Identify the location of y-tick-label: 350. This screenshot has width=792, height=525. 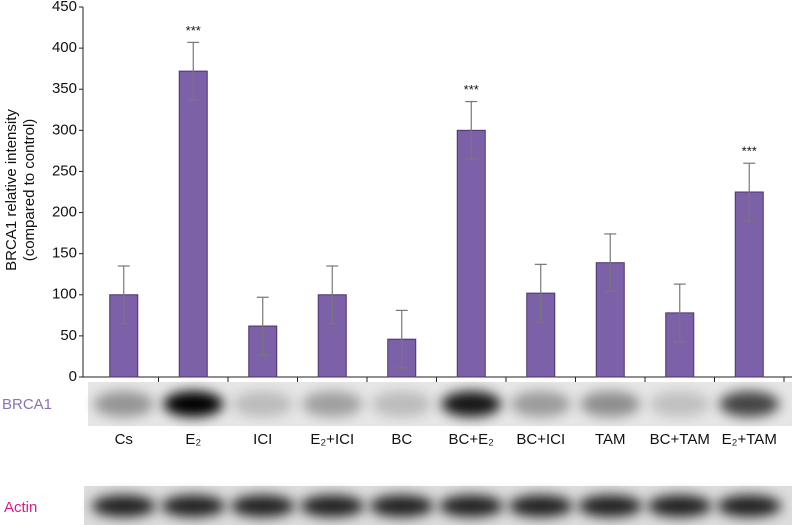
(64, 88).